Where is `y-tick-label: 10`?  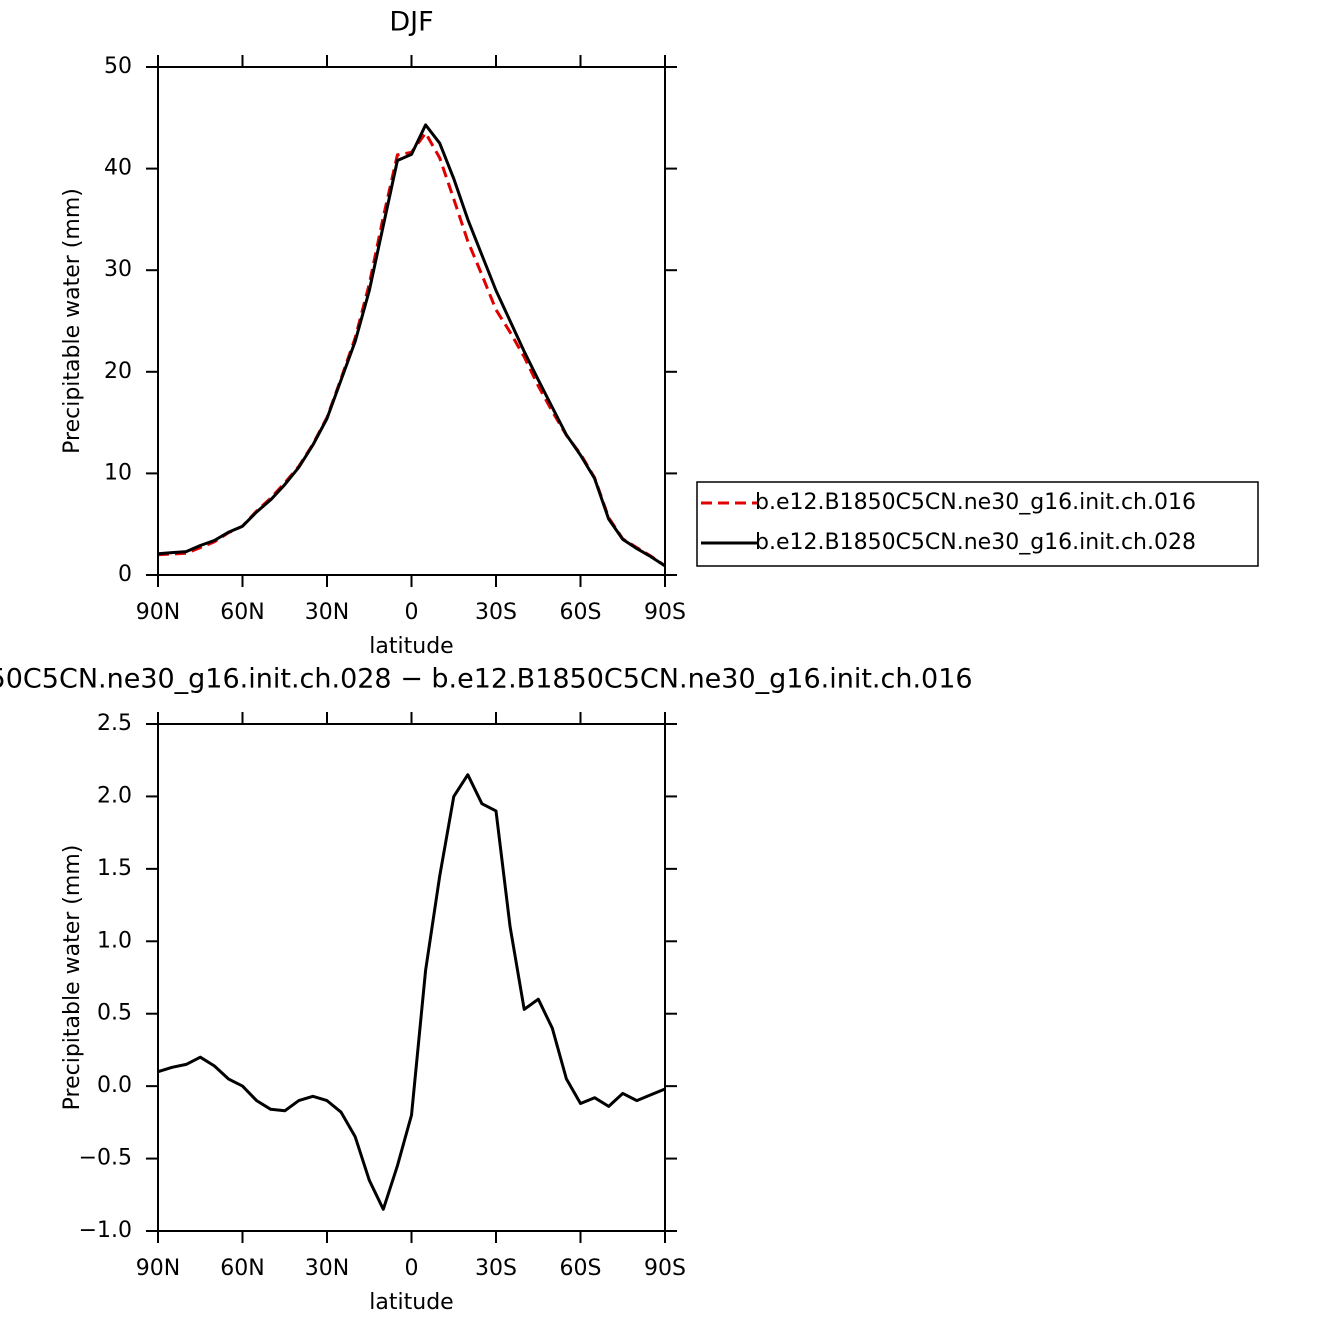
y-tick-label: 10 is located at coordinates (118, 472).